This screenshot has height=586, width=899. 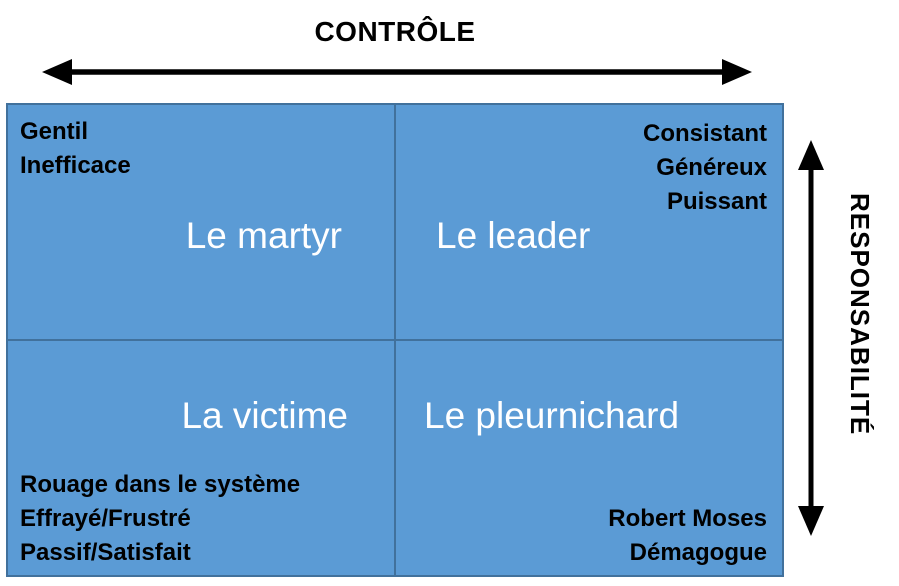 What do you see at coordinates (263, 235) in the screenshot?
I see `quadrant-title: Le martyr` at bounding box center [263, 235].